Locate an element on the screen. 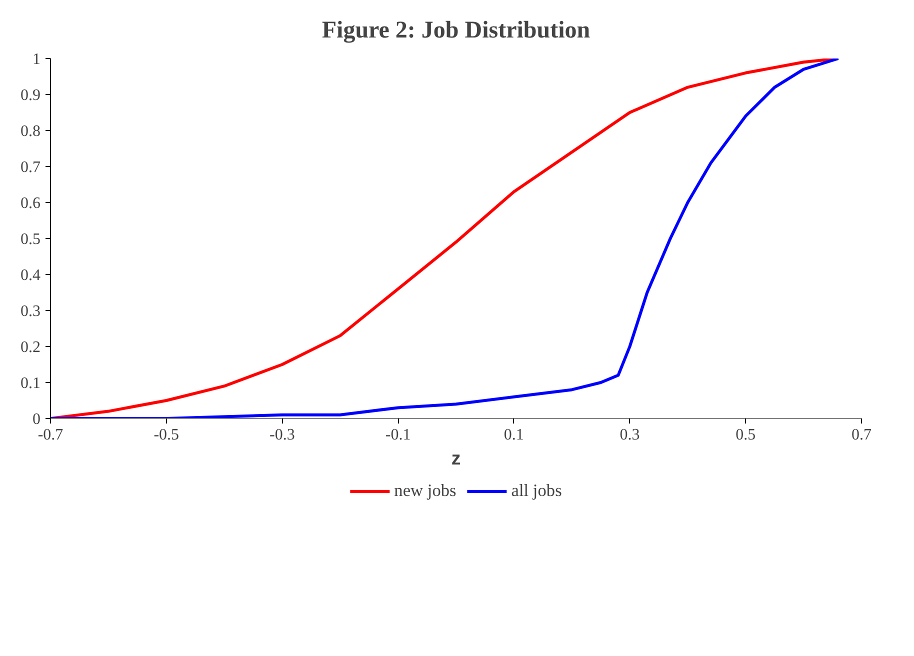  x-tick-label: -0.1 is located at coordinates (398, 435).